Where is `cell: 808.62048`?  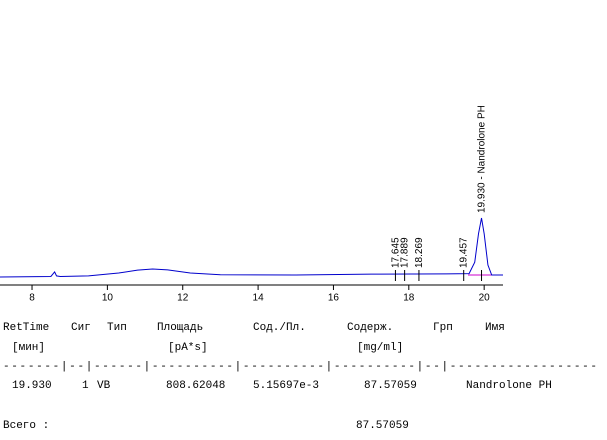 cell: 808.62048 is located at coordinates (195, 386).